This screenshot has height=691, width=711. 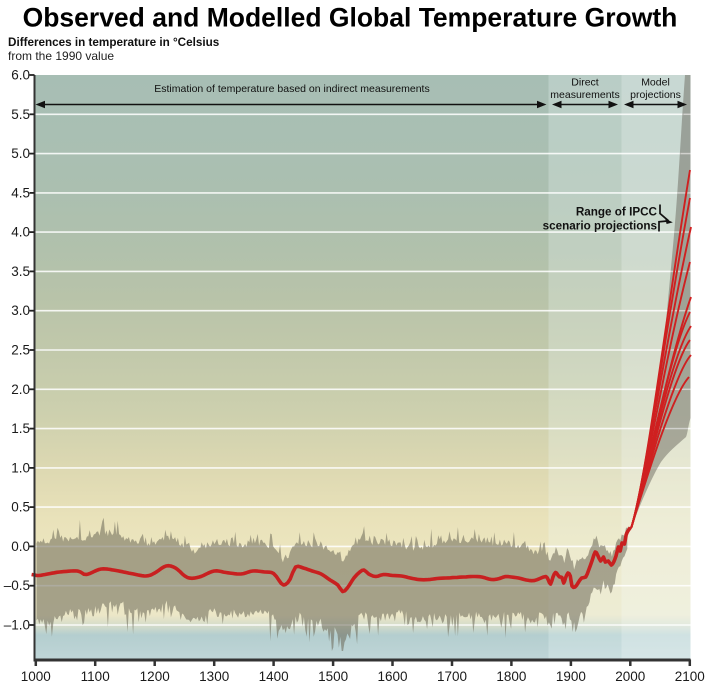 What do you see at coordinates (17, 625) in the screenshot?
I see `svg-text: –1.0` at bounding box center [17, 625].